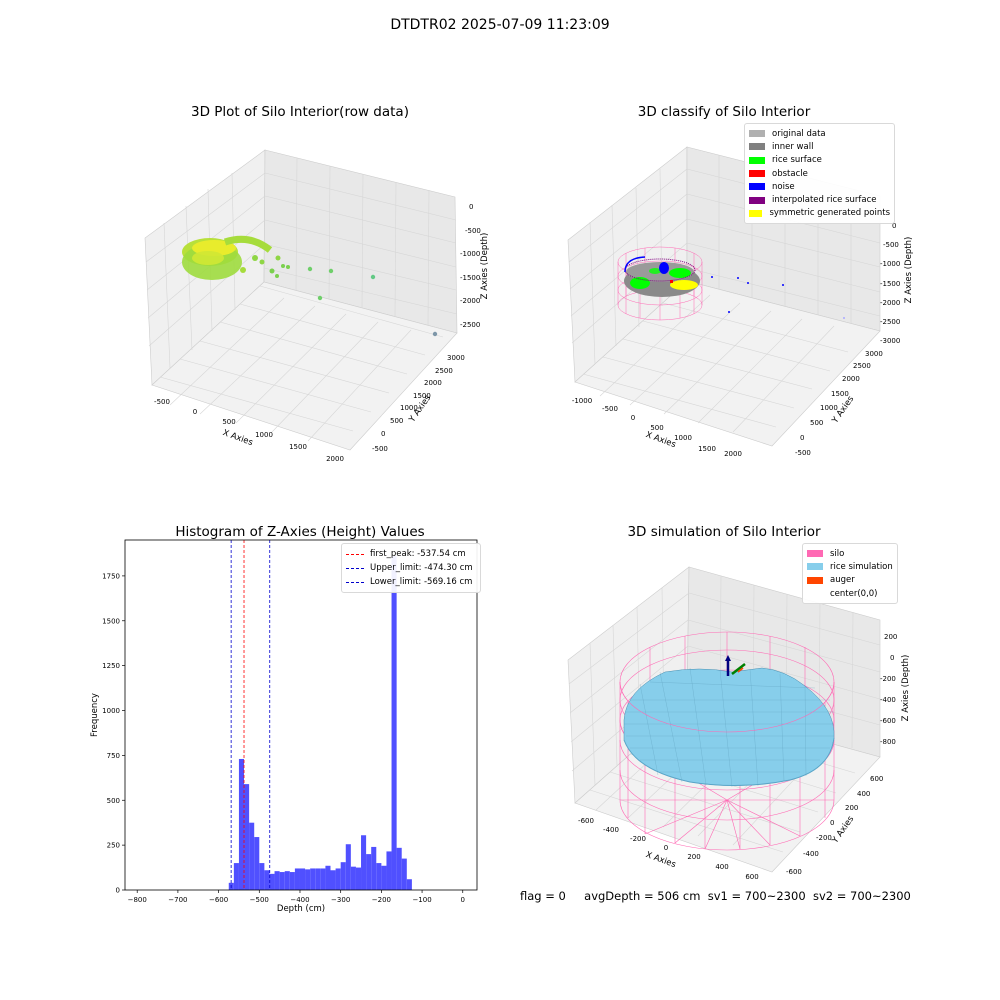 The height and width of the screenshot is (1000, 1000). Describe the element at coordinates (340, 900) in the screenshot. I see `hist-xtick-label: −300` at that location.